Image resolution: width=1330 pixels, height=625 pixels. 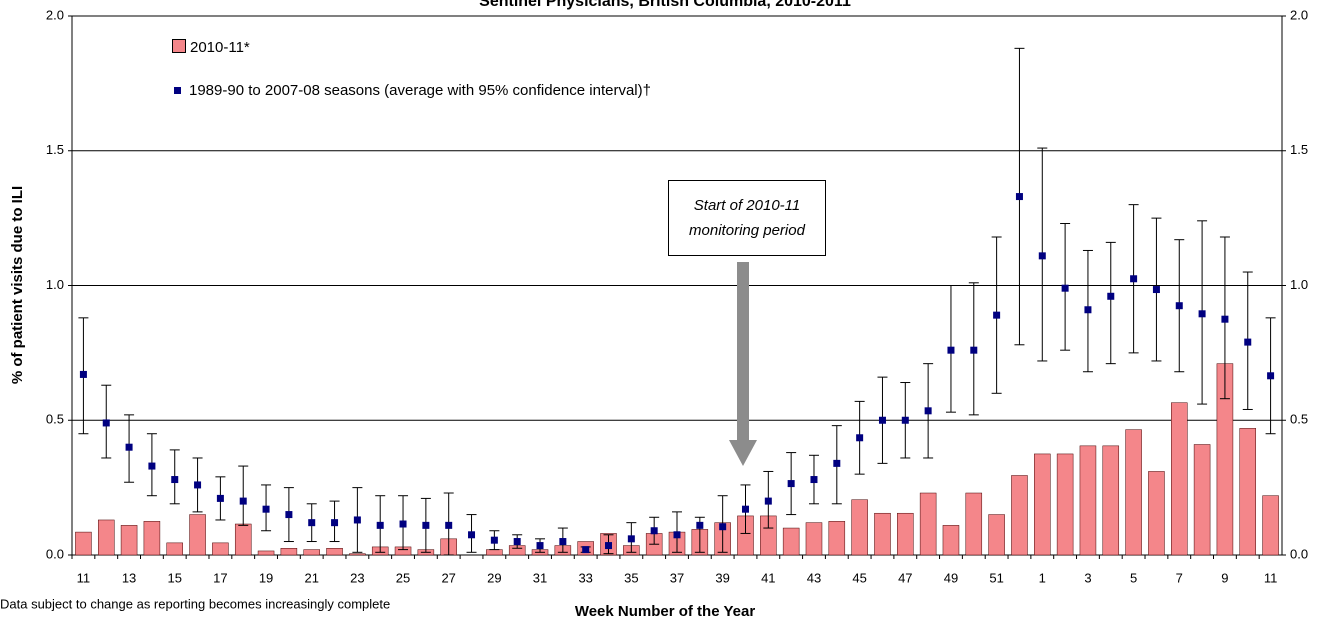 I want to click on y-axis-label: % of patient visits due to ILI, so click(x=17, y=285).